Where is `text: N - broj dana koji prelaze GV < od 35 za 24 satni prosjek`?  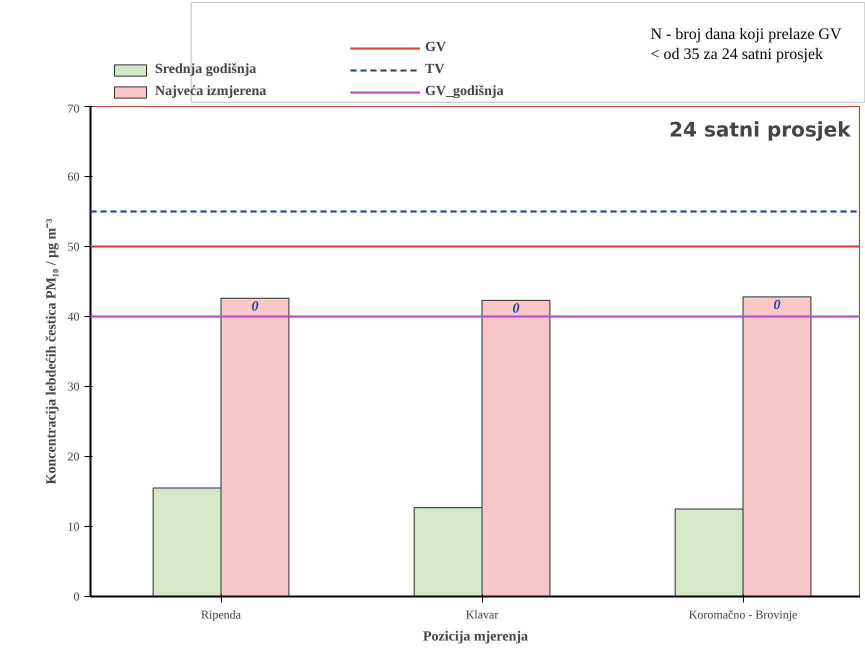
text: N - broj dana koji prelaze GV < od 35 za 24 satni prosjek is located at coordinates (746, 45).